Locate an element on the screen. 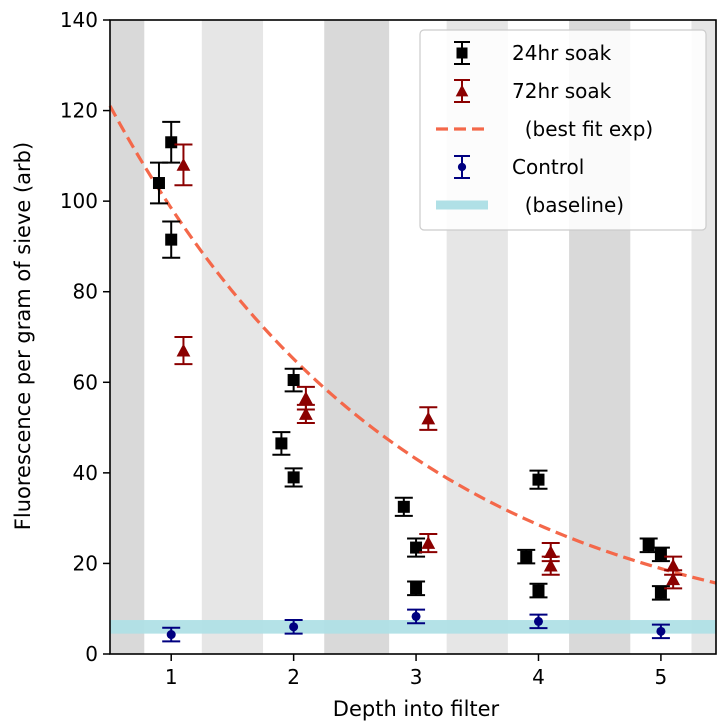 The width and height of the screenshot is (718, 724). y-axis-label: Fluorescence per gram of sieve (arb) is located at coordinates (23, 336).